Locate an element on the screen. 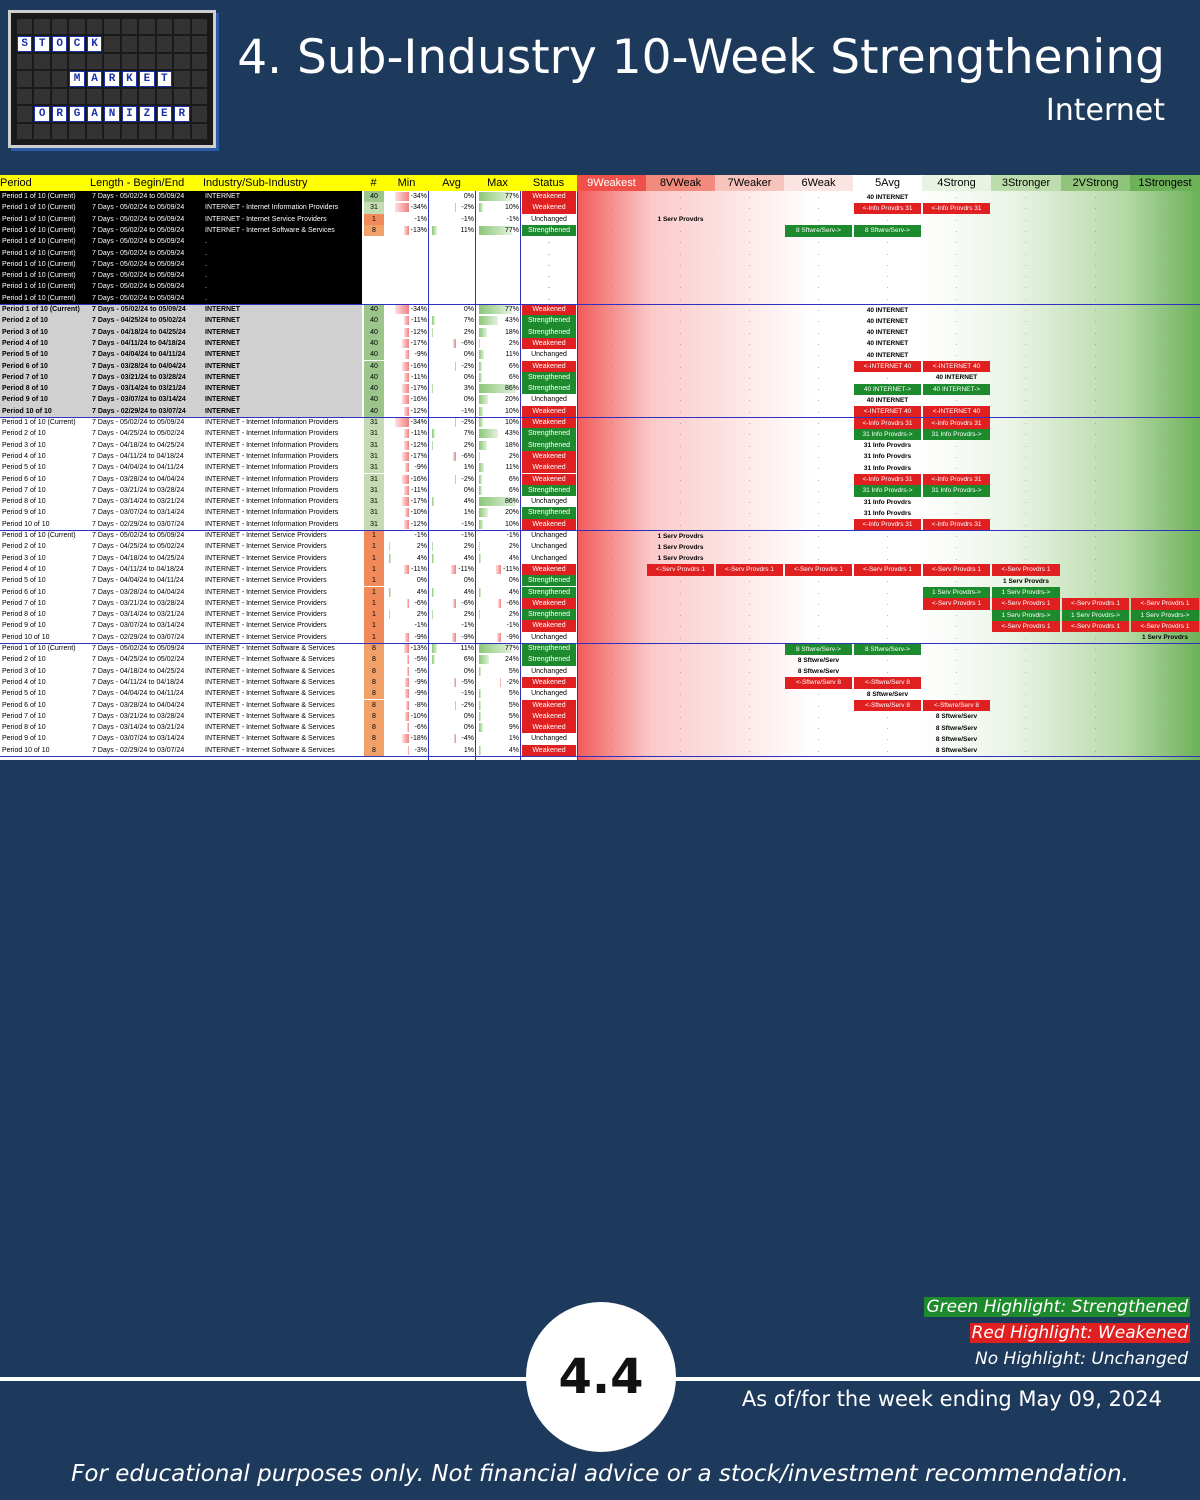 Image resolution: width=1200 pixels, height=1500 pixels. max-cell: 6% is located at coordinates (498, 366).